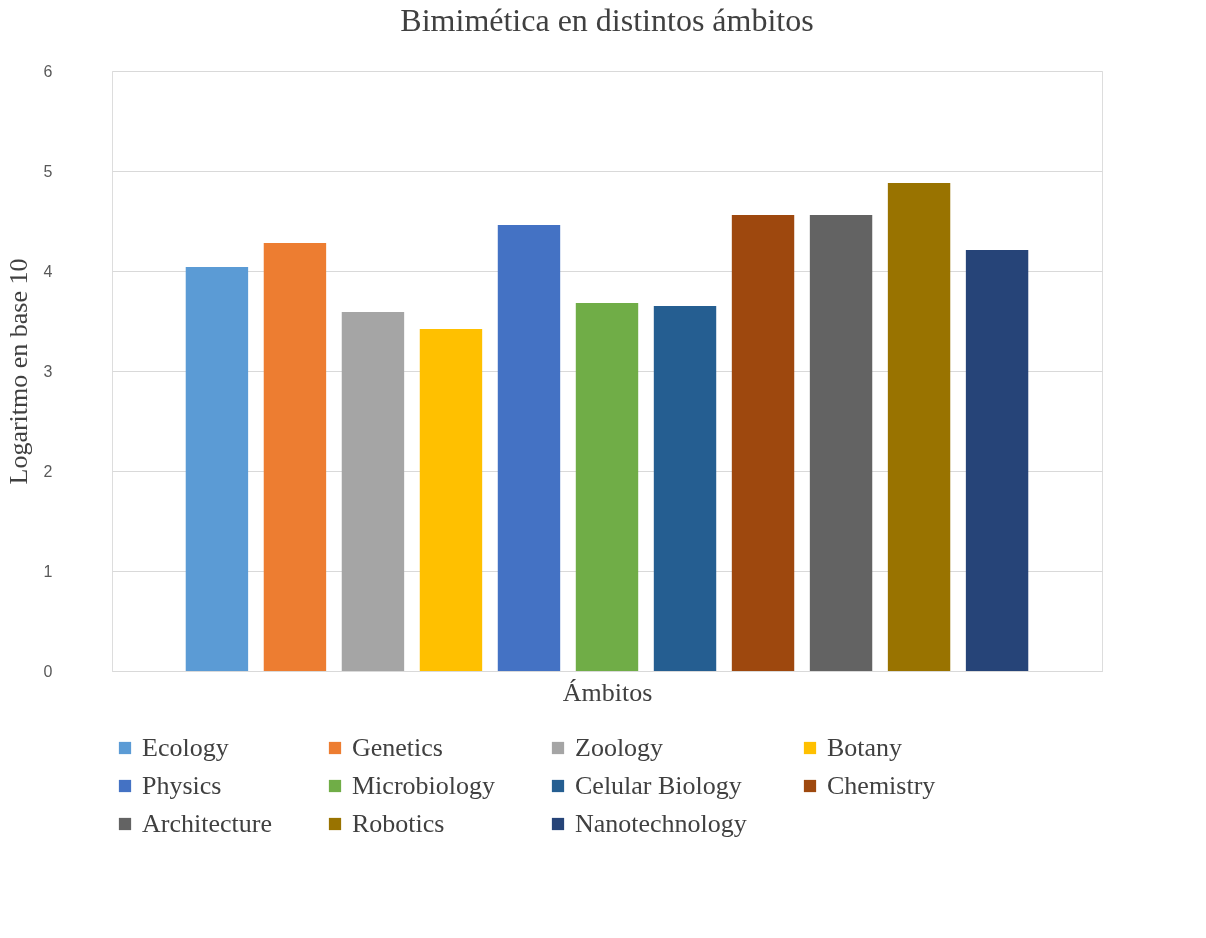 Image resolution: width=1206 pixels, height=938 pixels. I want to click on y-tick-label: 1, so click(48, 571).